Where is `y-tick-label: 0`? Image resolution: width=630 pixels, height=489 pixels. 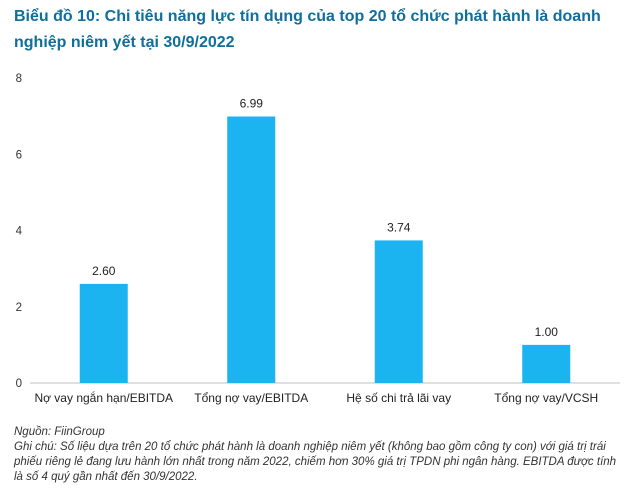
y-tick-label: 0 is located at coordinates (19, 384).